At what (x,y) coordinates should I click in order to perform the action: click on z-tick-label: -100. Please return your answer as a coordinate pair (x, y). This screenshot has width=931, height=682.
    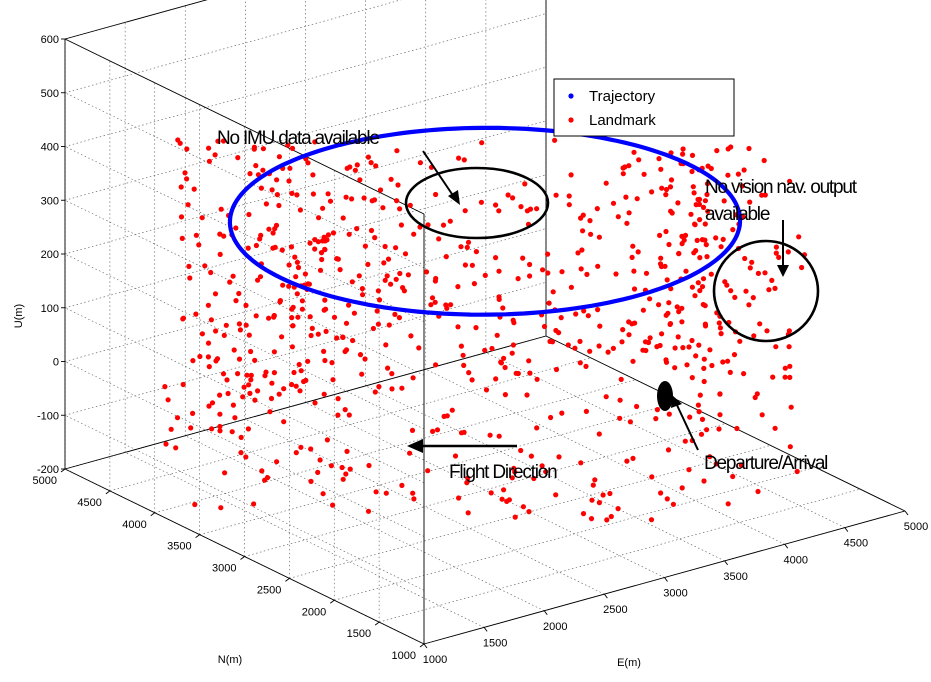
    Looking at the image, I should click on (48, 416).